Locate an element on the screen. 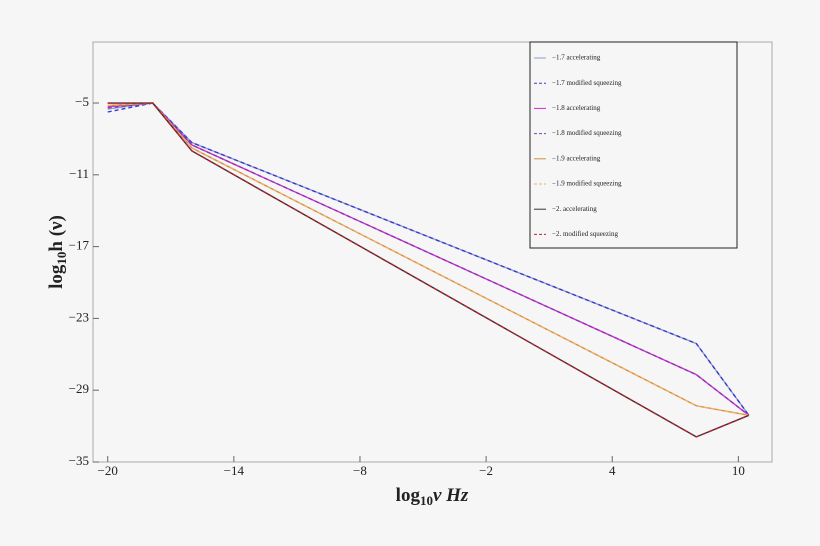  x-label-part: log is located at coordinates (408, 495).